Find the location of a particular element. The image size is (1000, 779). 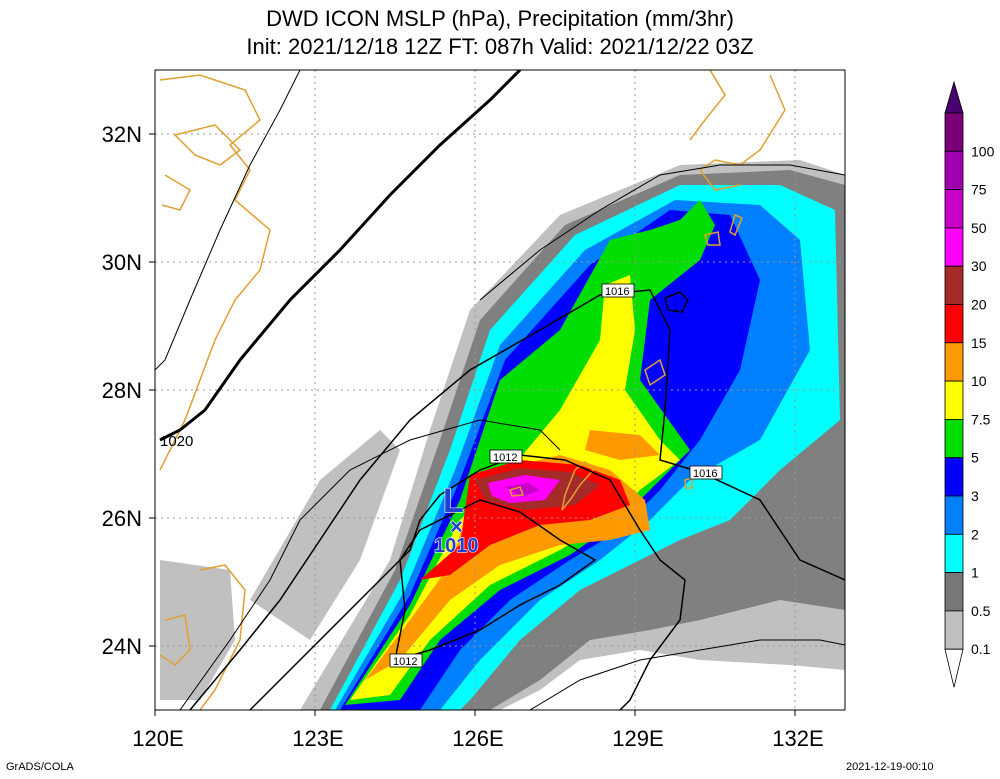

isobar-label-1012-north: 1012 is located at coordinates (505, 458).